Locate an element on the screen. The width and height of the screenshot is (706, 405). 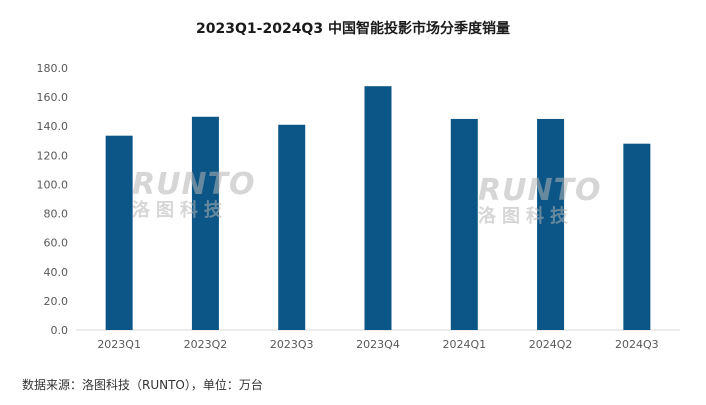
bar-2023Q3 is located at coordinates (292, 227).